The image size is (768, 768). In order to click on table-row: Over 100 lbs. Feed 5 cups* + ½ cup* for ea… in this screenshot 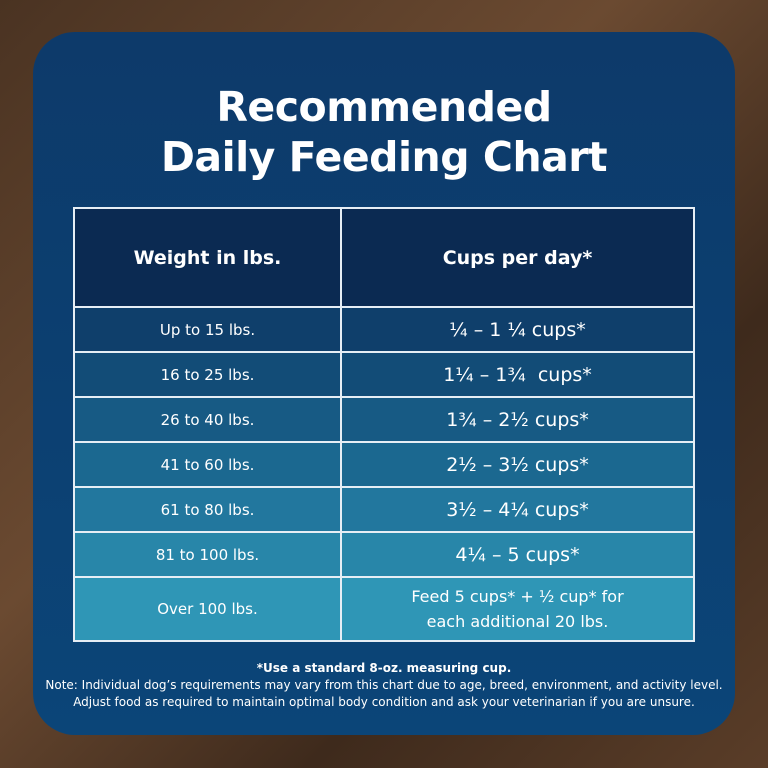, I will do `click(384, 609)`.